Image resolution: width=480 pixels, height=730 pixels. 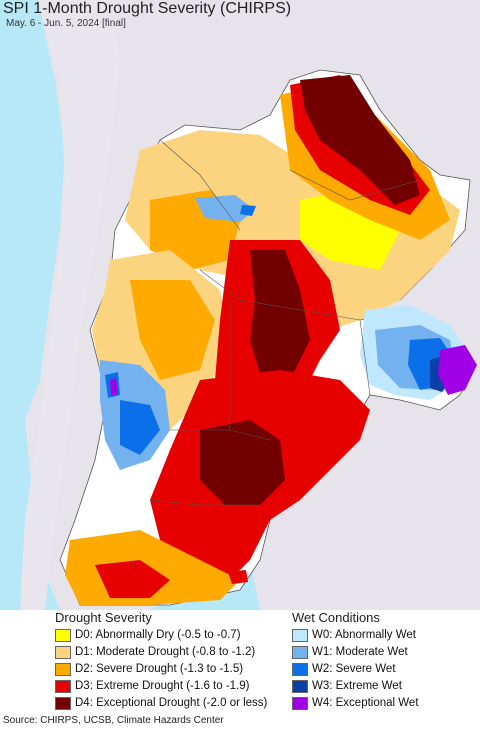 I want to click on swatch-w1, so click(x=300, y=652).